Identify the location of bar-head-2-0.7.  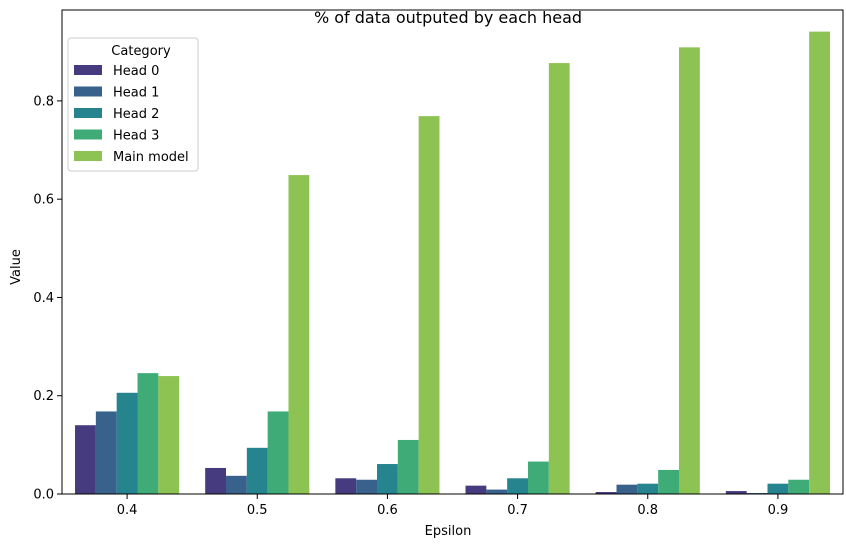
(517, 486).